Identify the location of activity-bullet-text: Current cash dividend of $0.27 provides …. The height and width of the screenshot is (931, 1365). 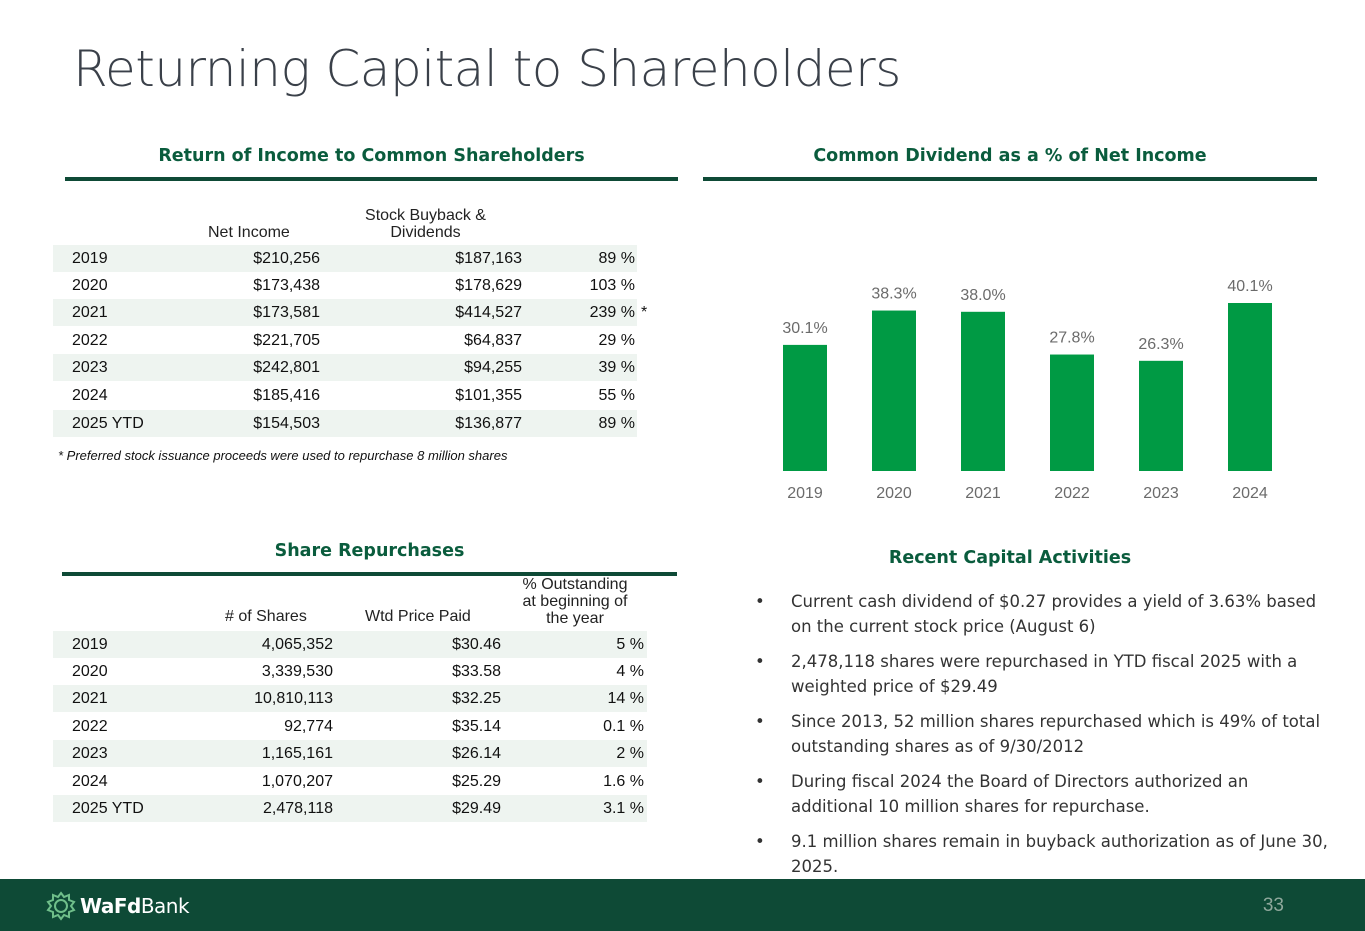
(1054, 614).